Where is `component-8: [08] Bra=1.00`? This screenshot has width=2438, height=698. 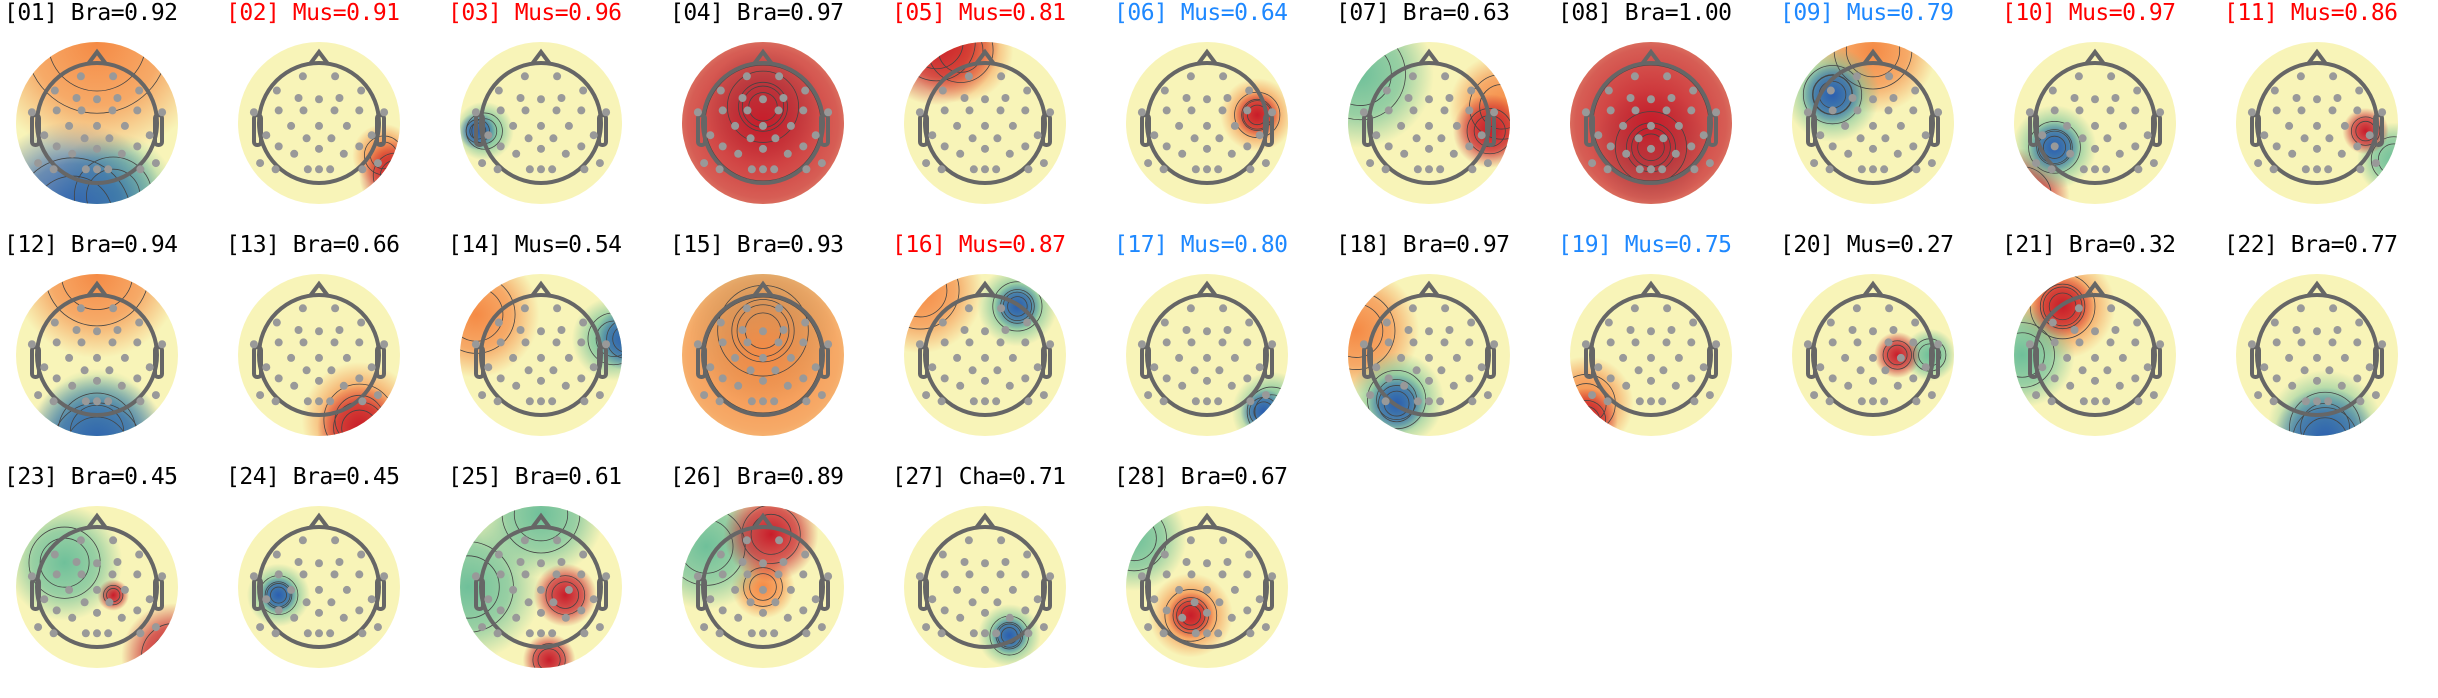
component-8: [08] Bra=1.00 is located at coordinates (1667, 117).